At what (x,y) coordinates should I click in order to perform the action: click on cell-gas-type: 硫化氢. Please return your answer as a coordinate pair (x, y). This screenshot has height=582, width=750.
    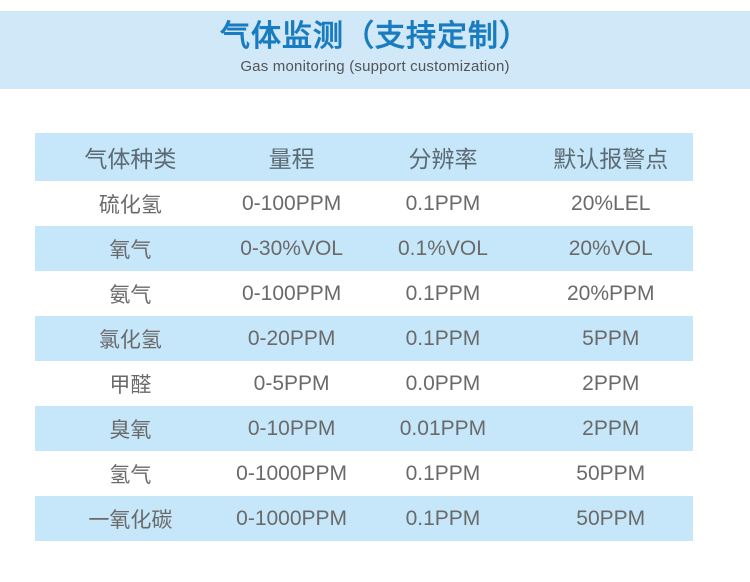
    Looking at the image, I should click on (130, 203).